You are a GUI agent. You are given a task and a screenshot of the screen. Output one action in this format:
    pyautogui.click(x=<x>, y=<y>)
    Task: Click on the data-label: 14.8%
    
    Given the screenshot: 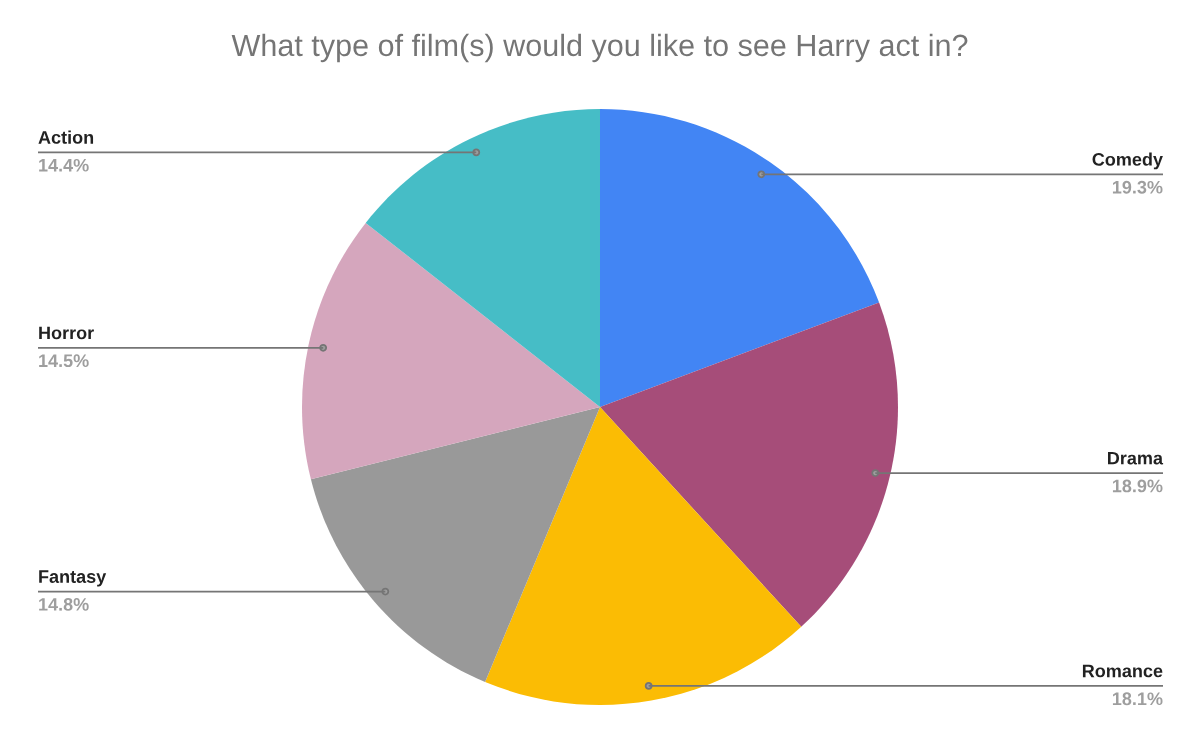 What is the action you would take?
    pyautogui.click(x=64, y=604)
    